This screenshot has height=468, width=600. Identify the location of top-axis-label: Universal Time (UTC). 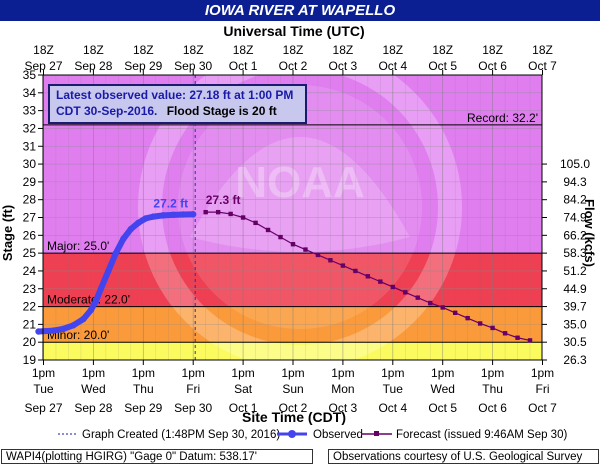
(293, 31).